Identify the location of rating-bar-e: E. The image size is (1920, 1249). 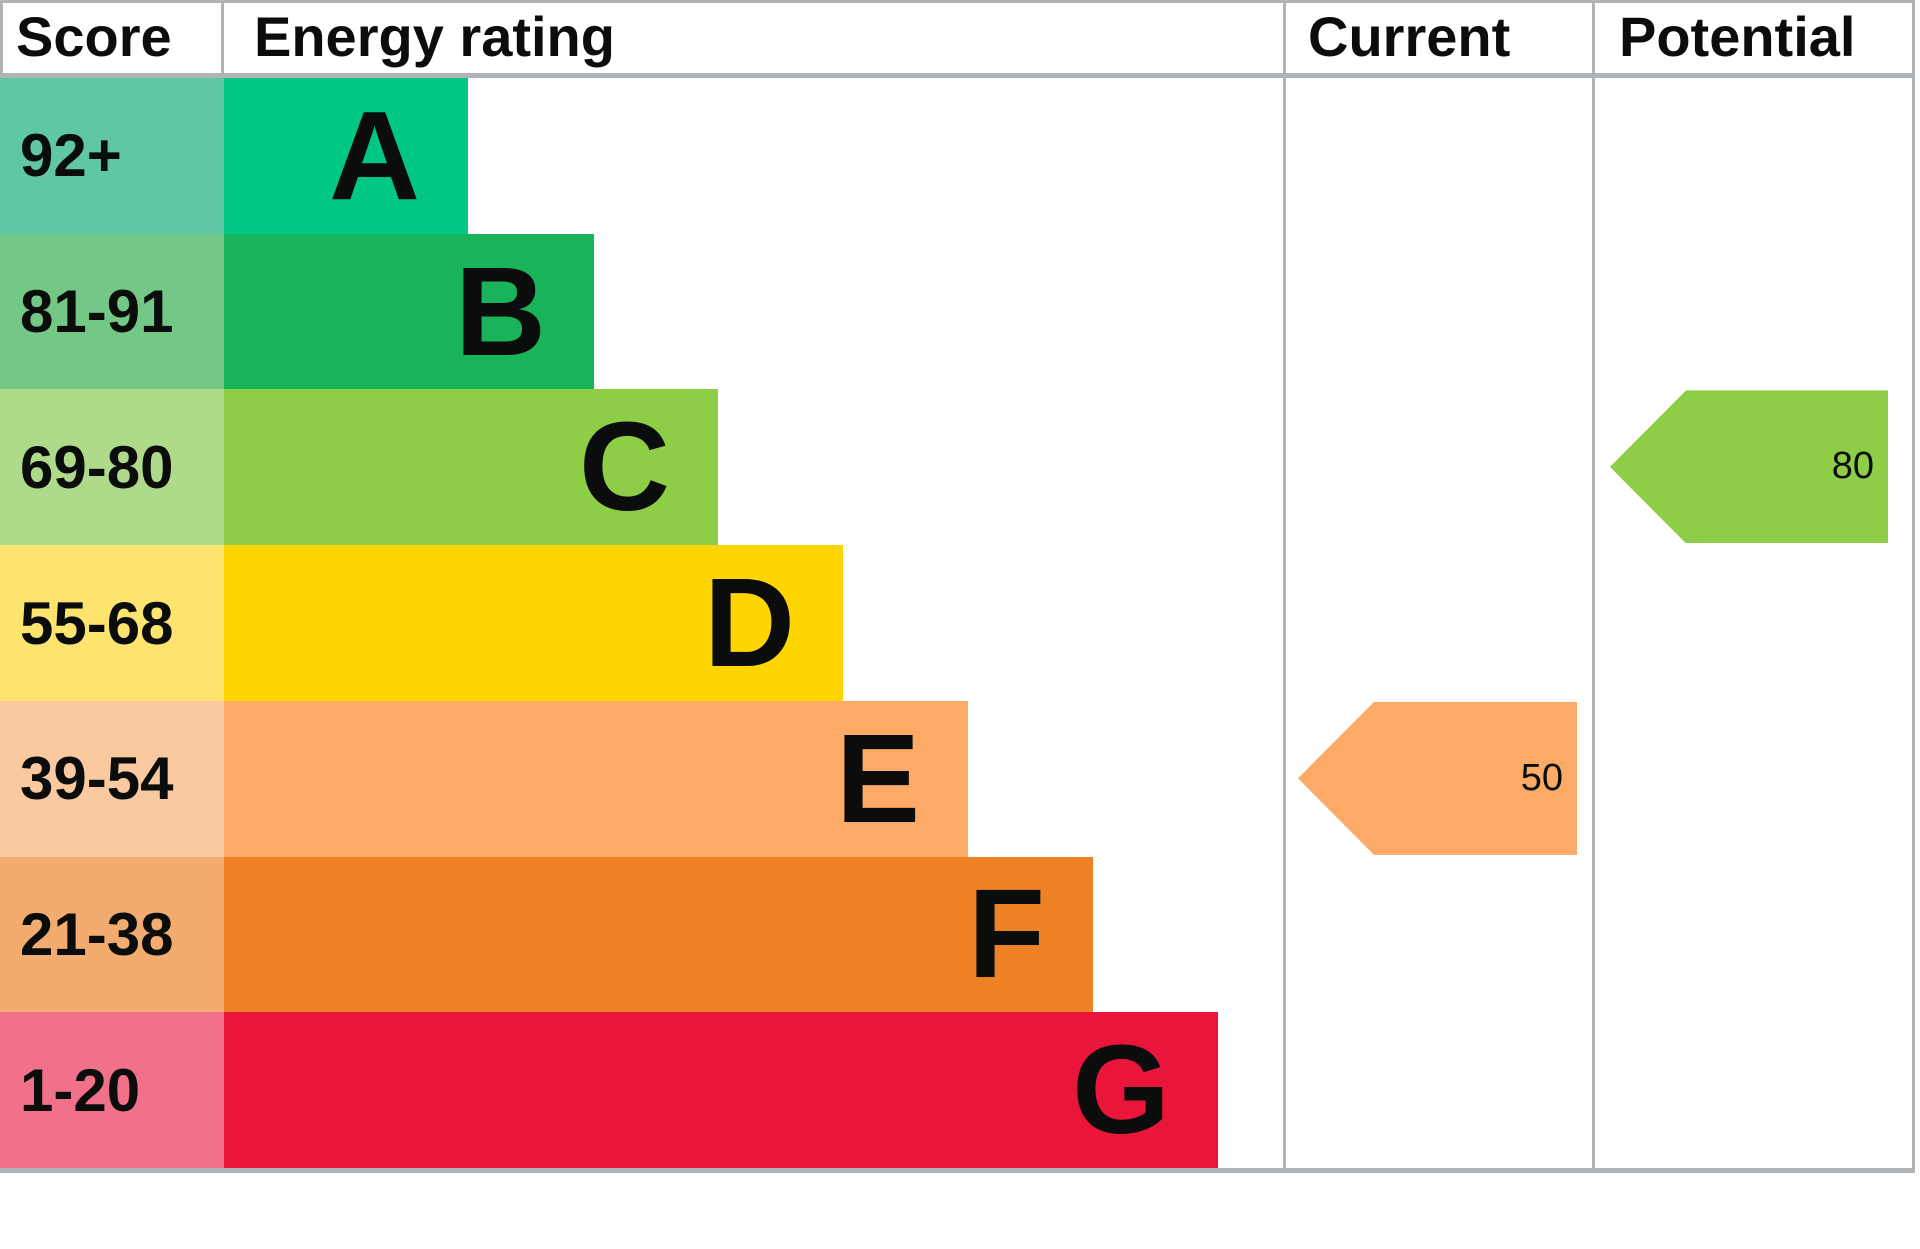
(596, 778).